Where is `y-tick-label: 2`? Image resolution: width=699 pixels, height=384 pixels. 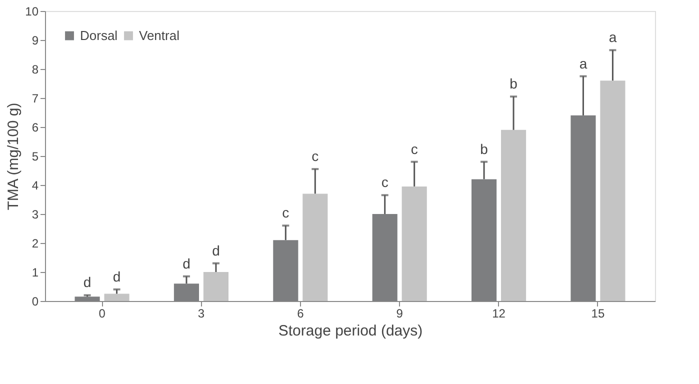
y-tick-label: 2 is located at coordinates (35, 243).